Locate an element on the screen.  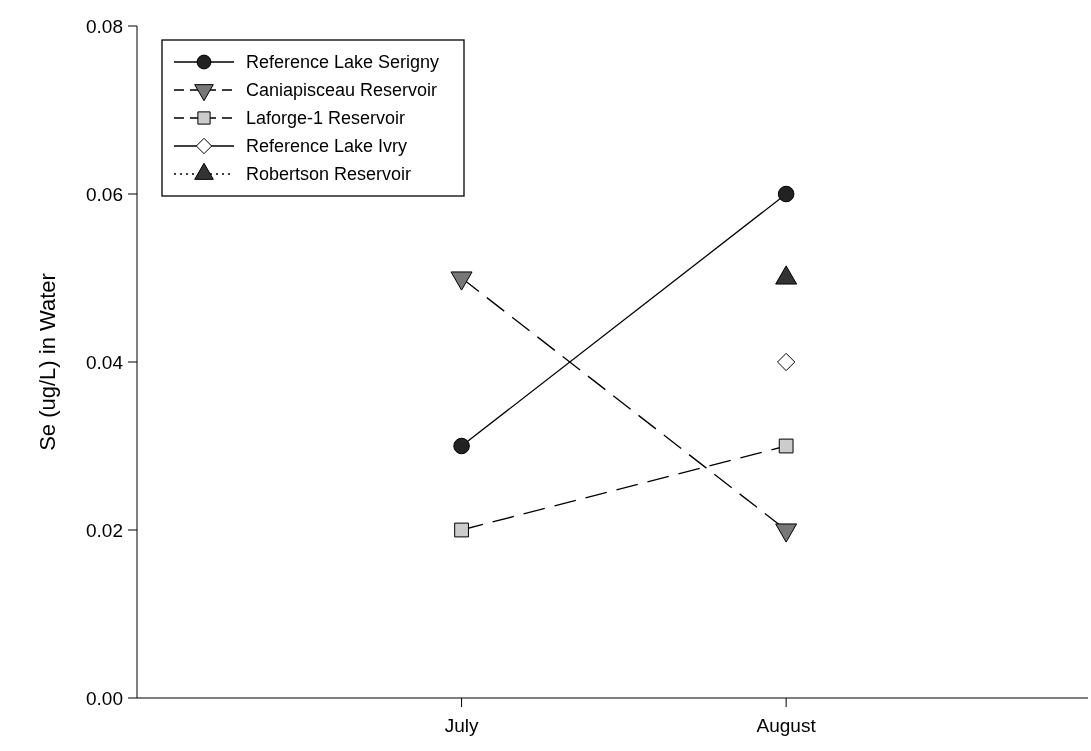
y-tick-label: 0.06 is located at coordinates (104, 194).